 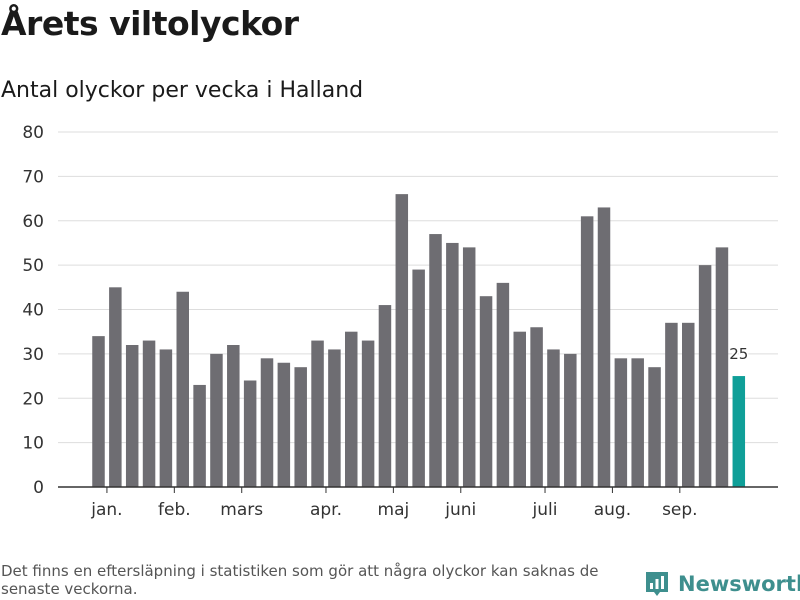 I want to click on y-tick-label: 0, so click(x=38, y=488).